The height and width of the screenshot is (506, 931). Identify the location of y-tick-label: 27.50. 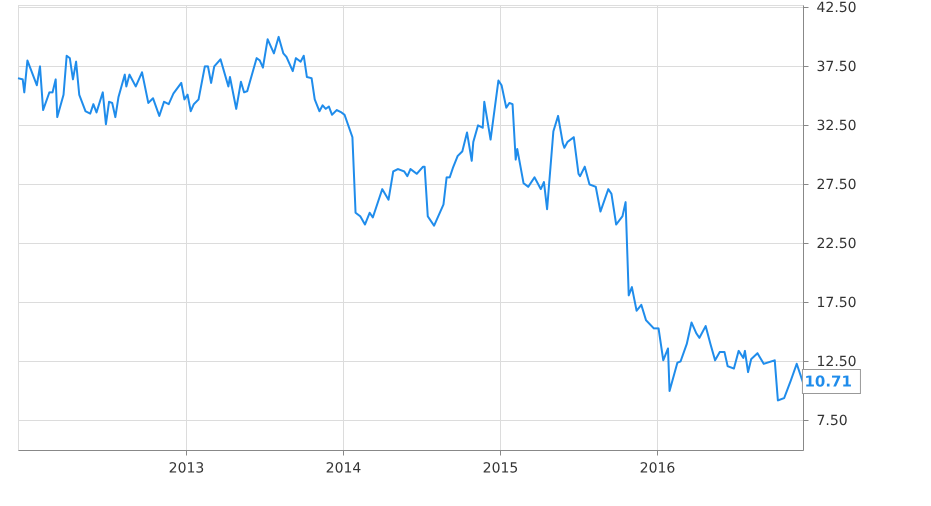
(836, 184).